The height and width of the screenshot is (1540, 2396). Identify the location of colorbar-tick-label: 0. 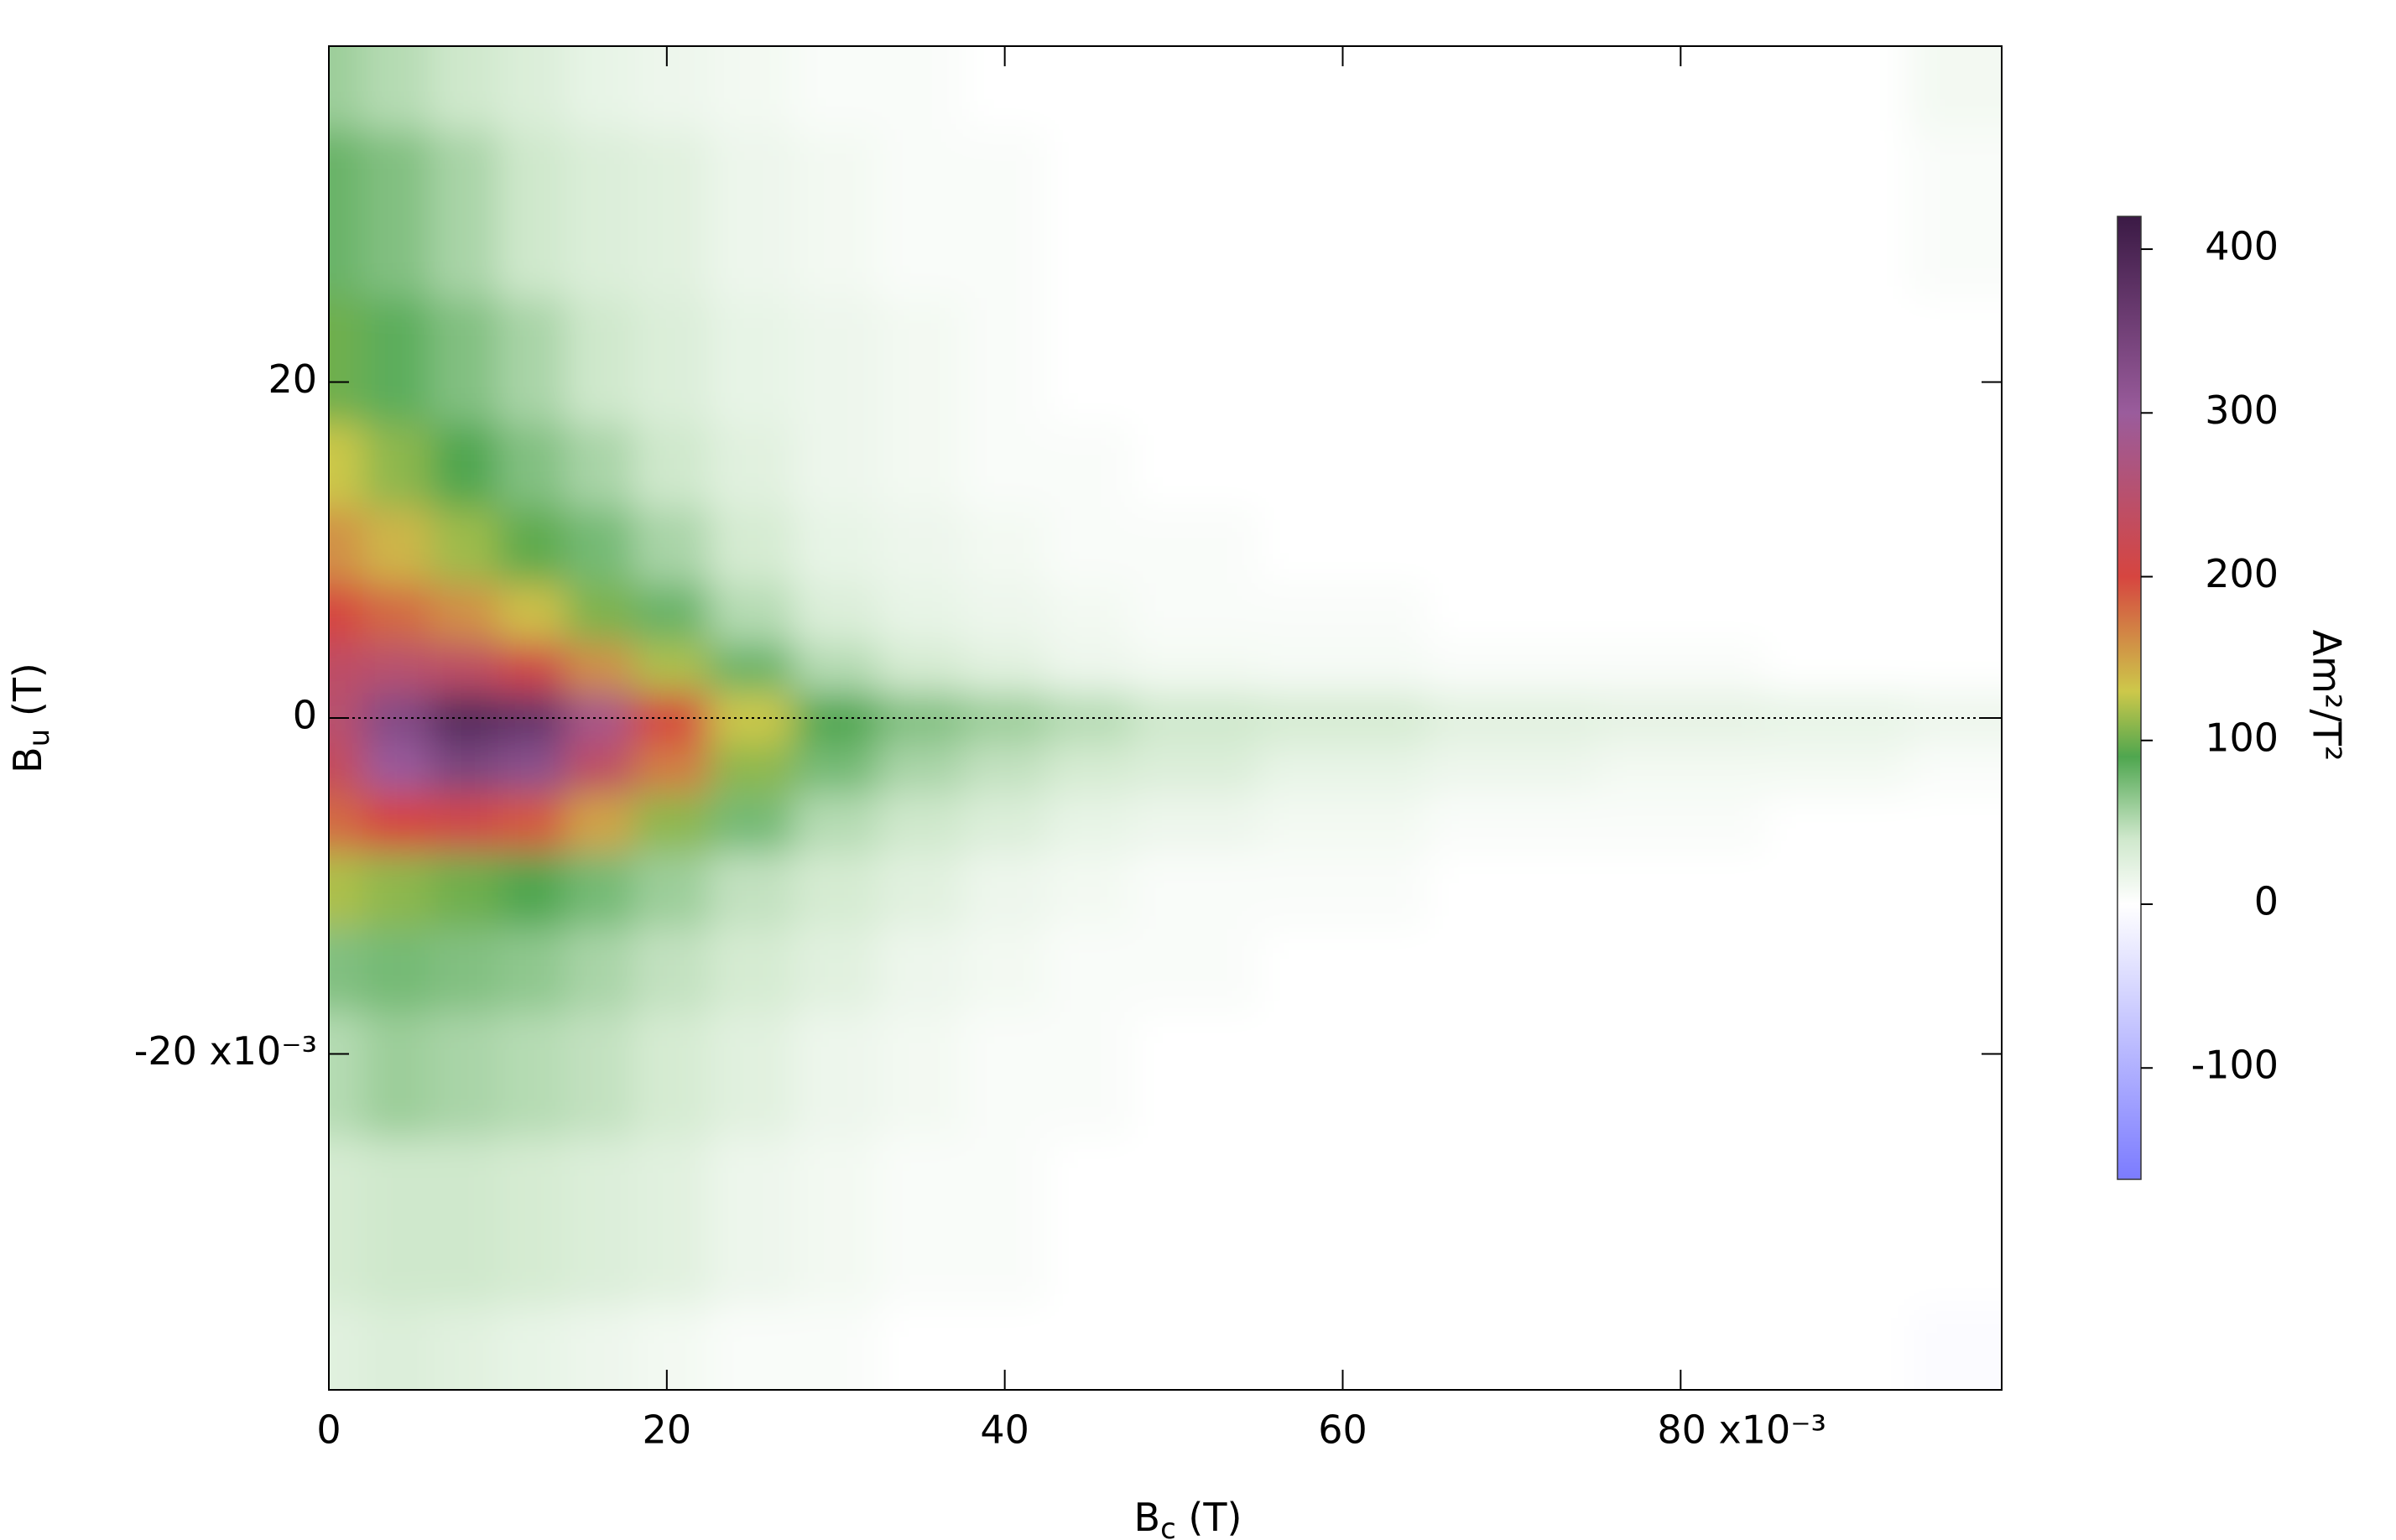
(2266, 902).